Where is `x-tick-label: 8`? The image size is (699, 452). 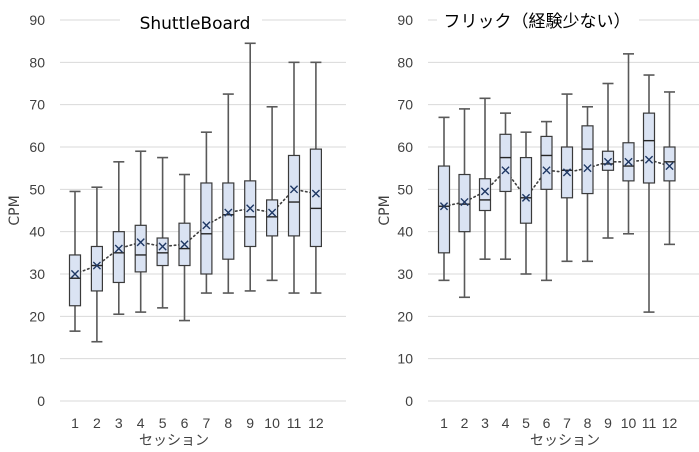
x-tick-label: 8 is located at coordinates (588, 423).